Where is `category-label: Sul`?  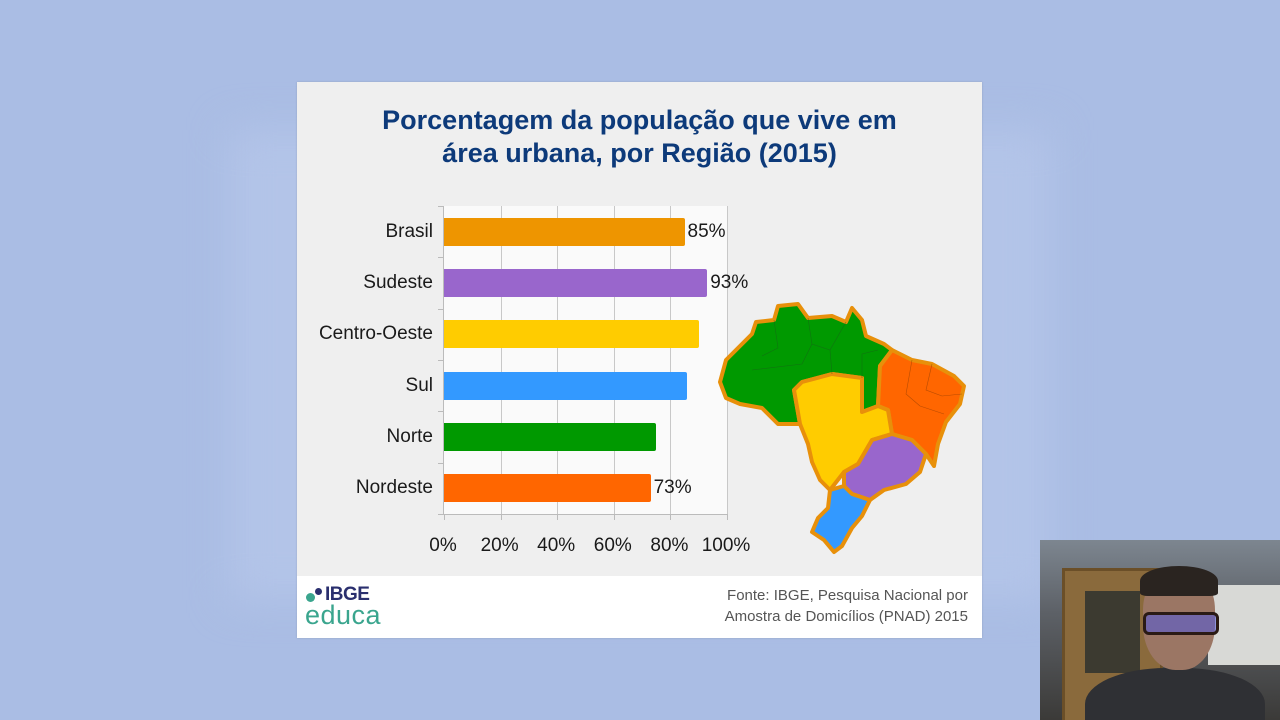
category-label: Sul is located at coordinates (419, 385).